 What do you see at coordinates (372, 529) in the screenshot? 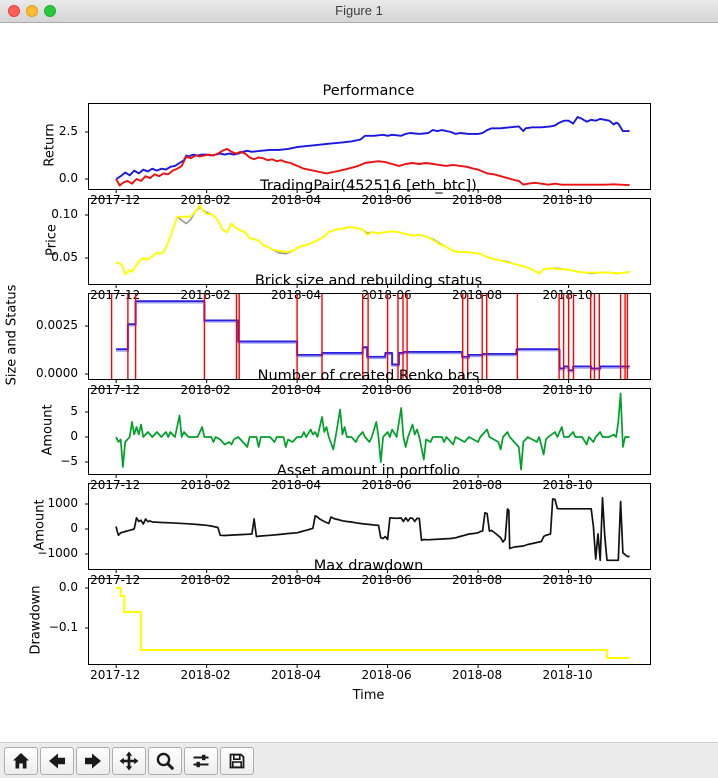
I see `series-asset-amount` at bounding box center [372, 529].